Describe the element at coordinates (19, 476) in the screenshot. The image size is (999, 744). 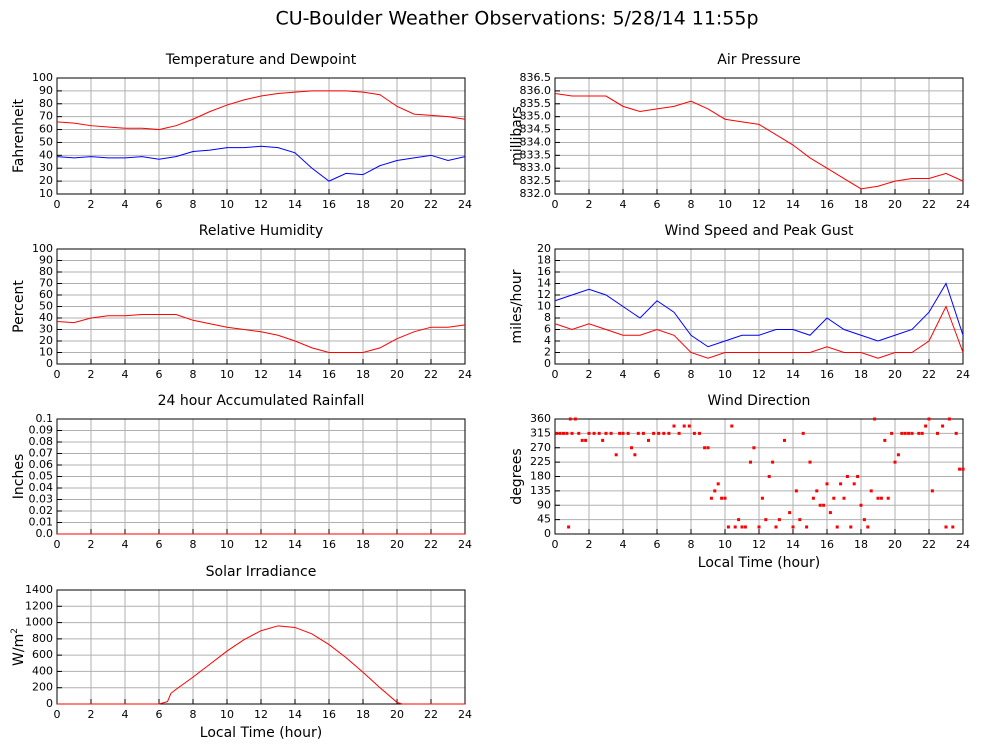
I see `y-axis-label: Inches` at that location.